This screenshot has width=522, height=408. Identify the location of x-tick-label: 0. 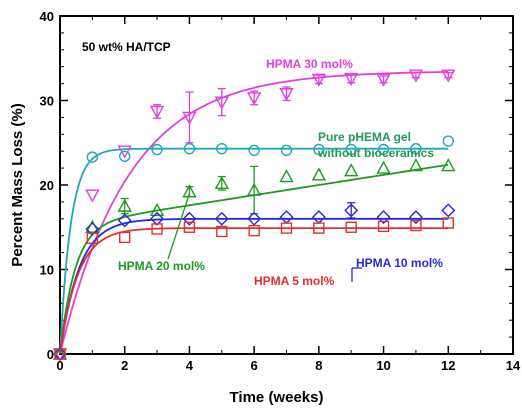
(59, 365).